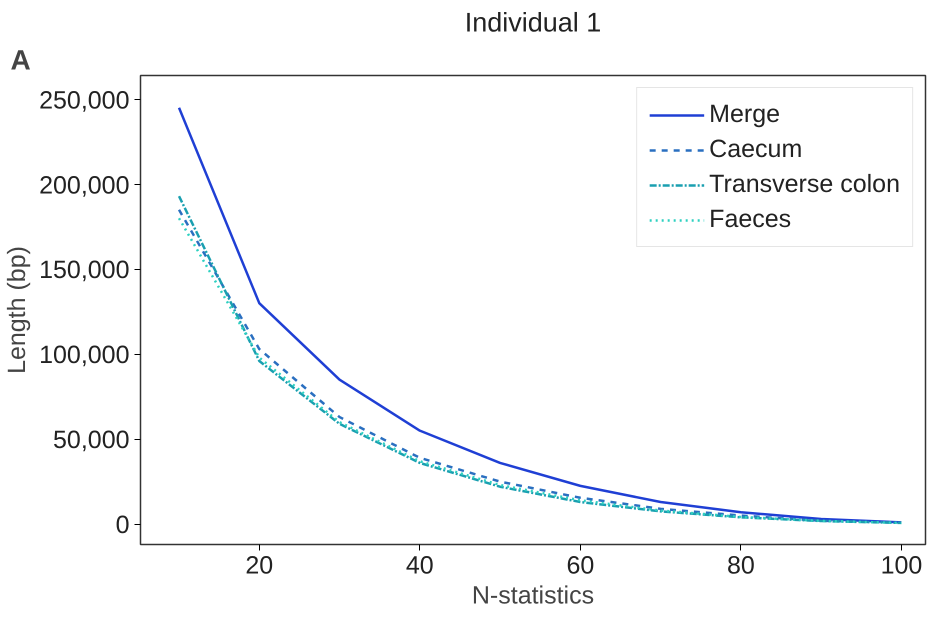 The width and height of the screenshot is (945, 618). I want to click on chart-title: Individual 1, so click(533, 23).